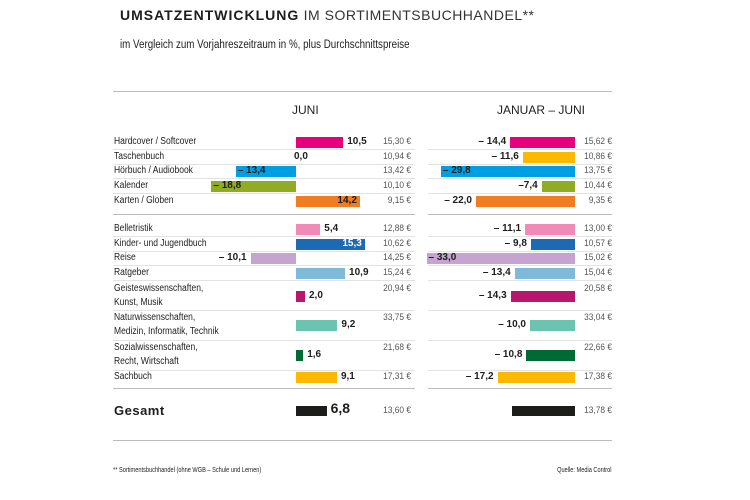 The width and height of the screenshot is (750, 500). I want to click on source: Quelle: Media Control, so click(584, 469).